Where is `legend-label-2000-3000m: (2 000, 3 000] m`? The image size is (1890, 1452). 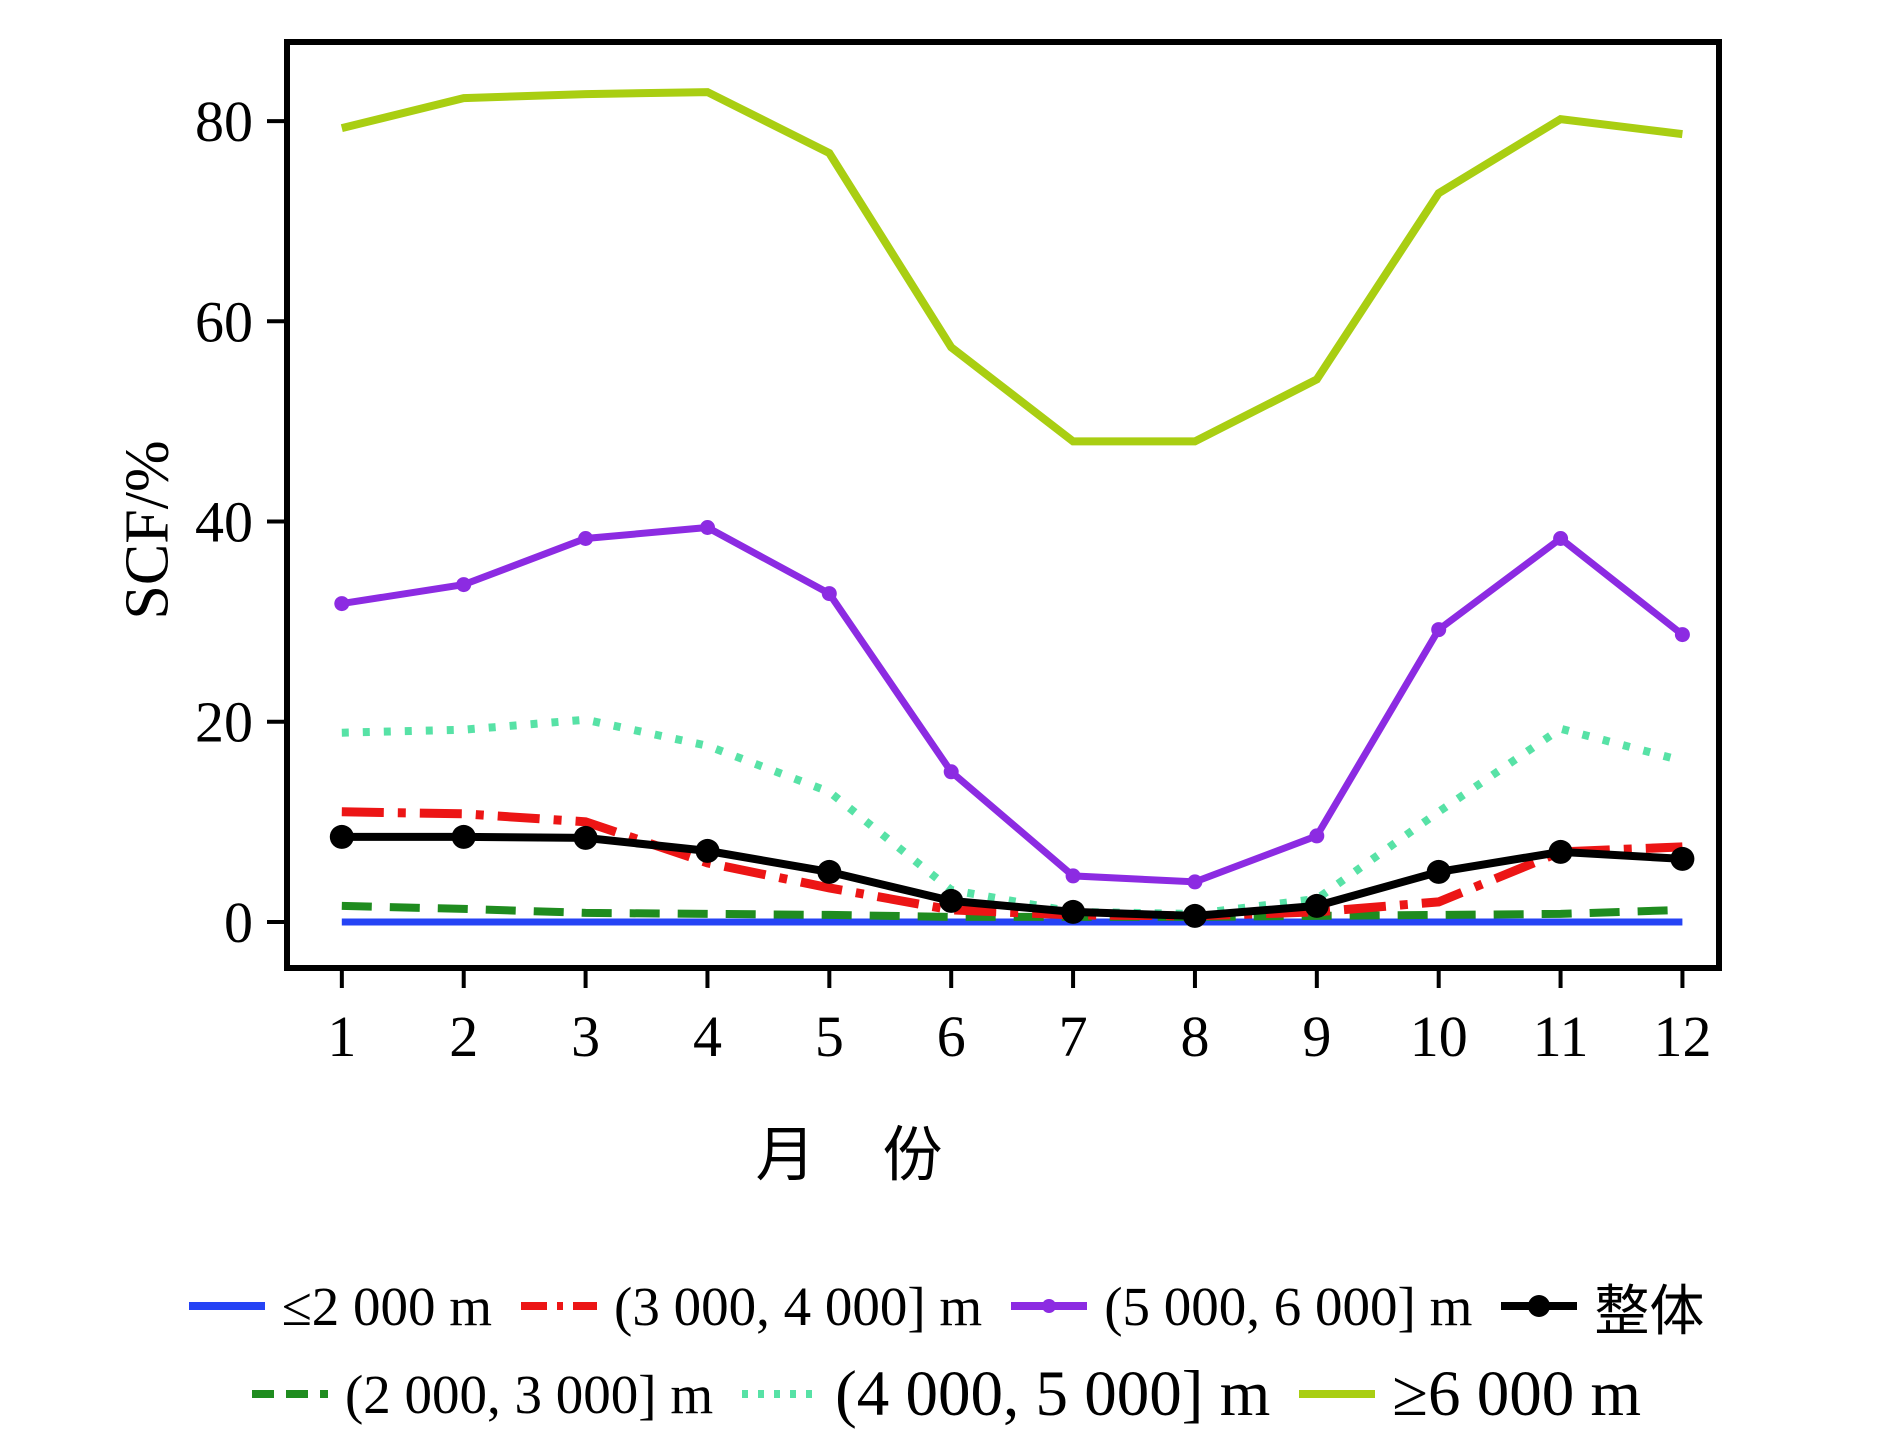
legend-label-2000-3000m: (2 000, 3 000] m is located at coordinates (529, 1394).